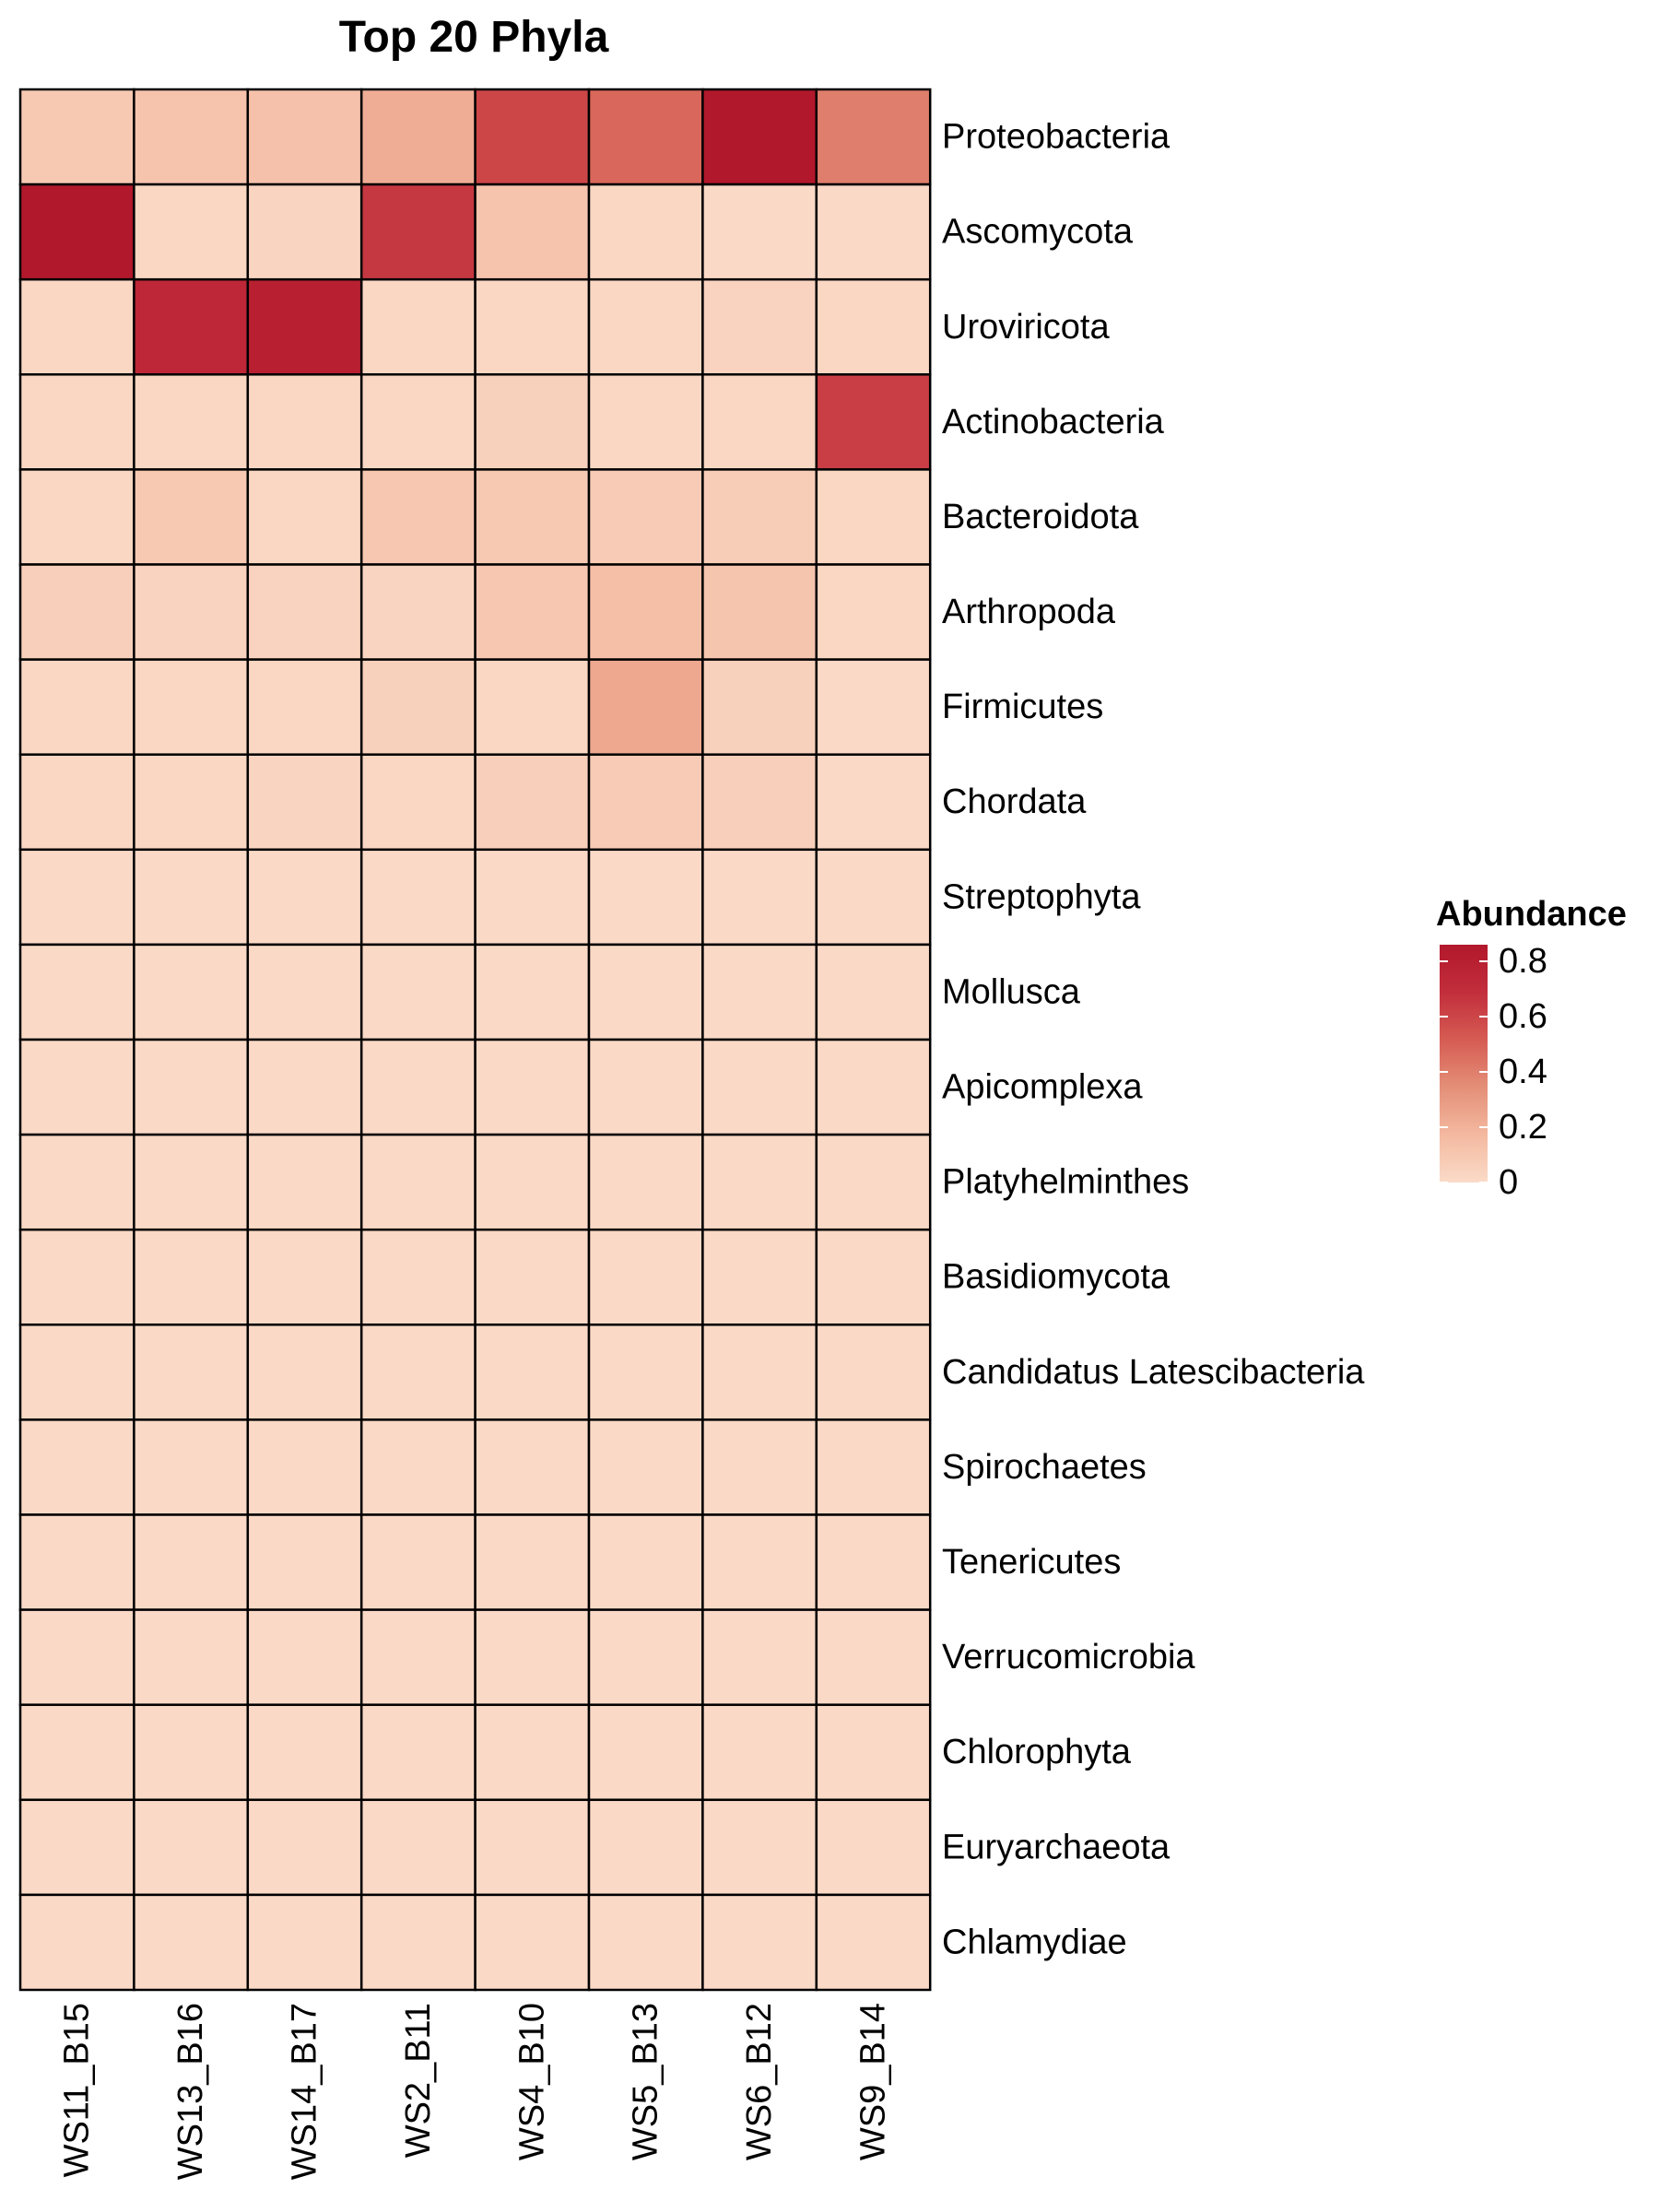  Describe the element at coordinates (759, 802) in the screenshot. I see `heatmap-cell-chordata-ws6_b12` at that location.